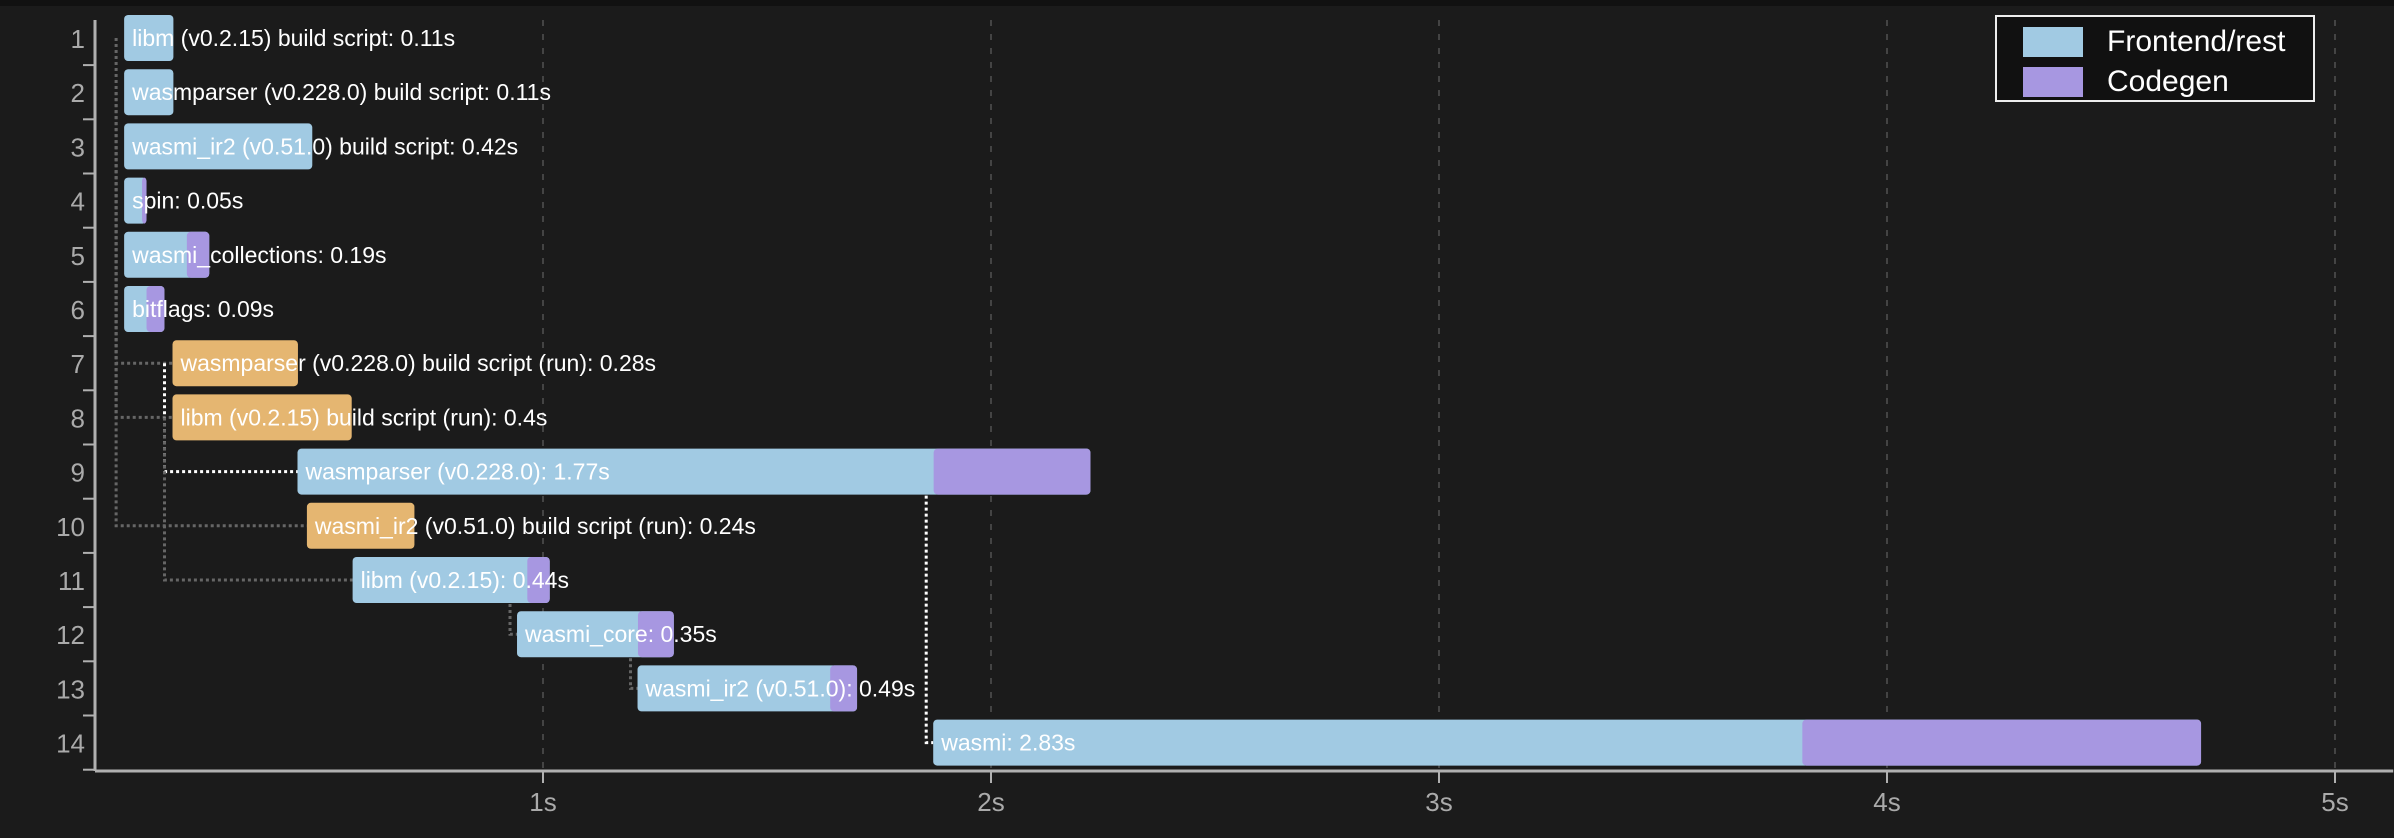 This screenshot has width=2394, height=838. I want to click on unit-bar-group: wasmi_ir2 (v0.51.0) build script: 0.42s 3, so click(294, 149).